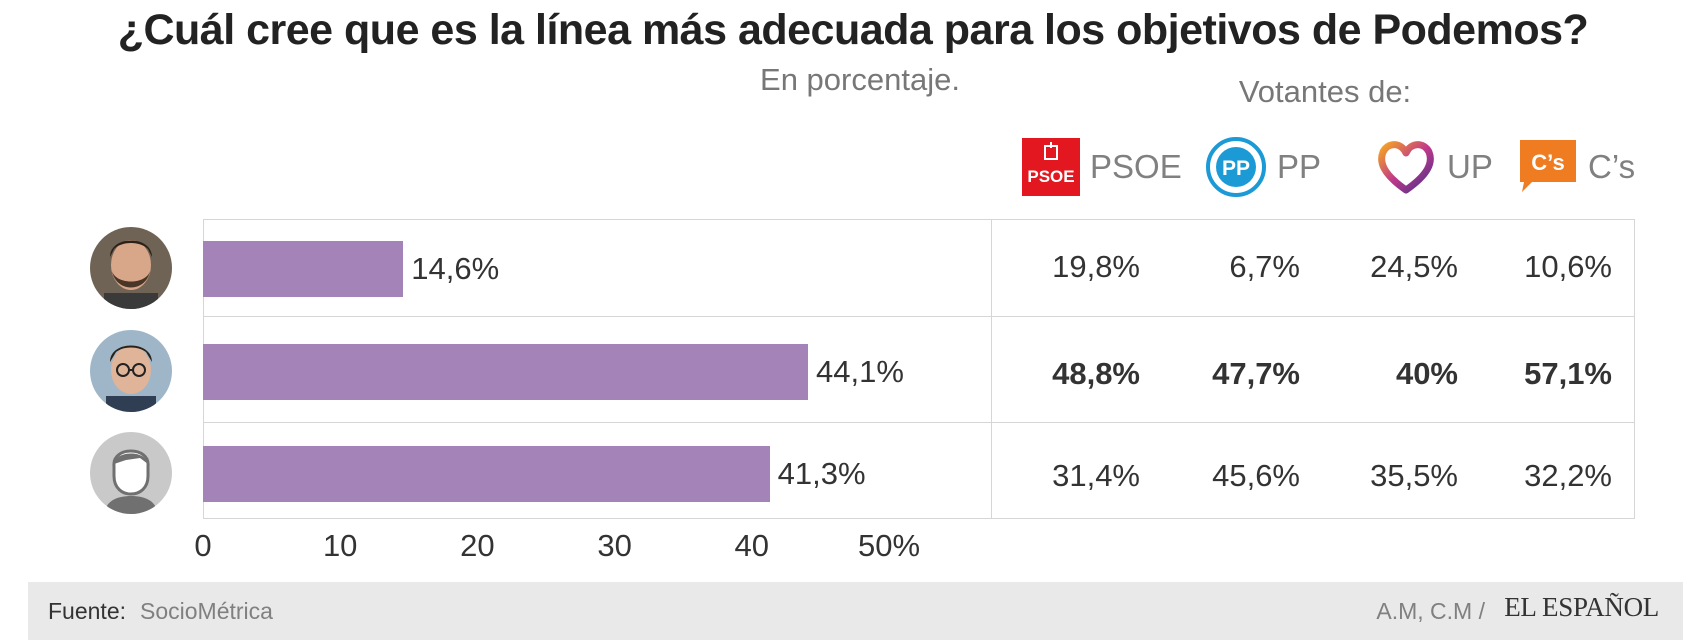 The image size is (1706, 640). Describe the element at coordinates (1568, 266) in the screenshot. I see `table-cell-cs: 10,6%` at that location.